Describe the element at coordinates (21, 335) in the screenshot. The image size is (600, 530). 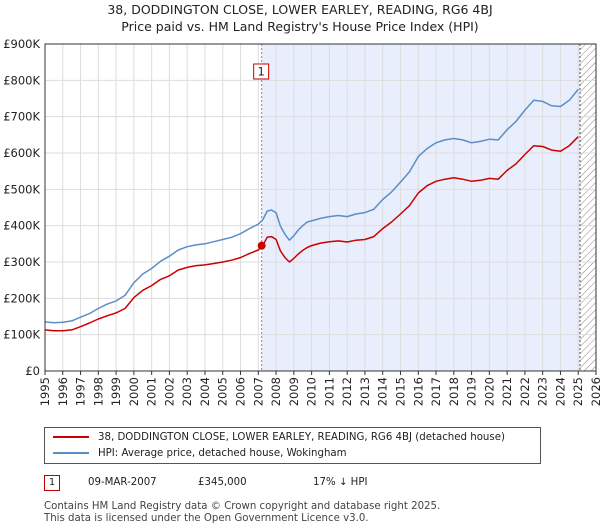
I see `y-tick-label: £100K` at that location.